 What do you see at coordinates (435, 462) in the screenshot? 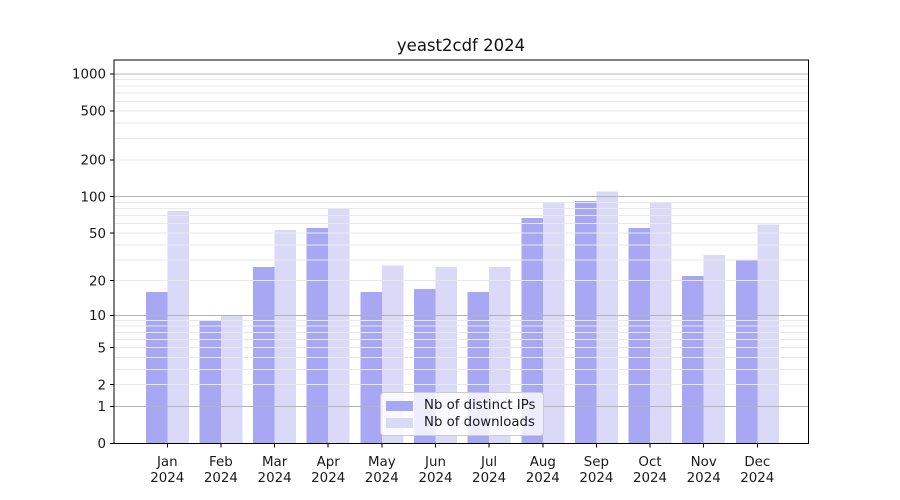
I see `x-tick-label-month: Jun` at bounding box center [435, 462].